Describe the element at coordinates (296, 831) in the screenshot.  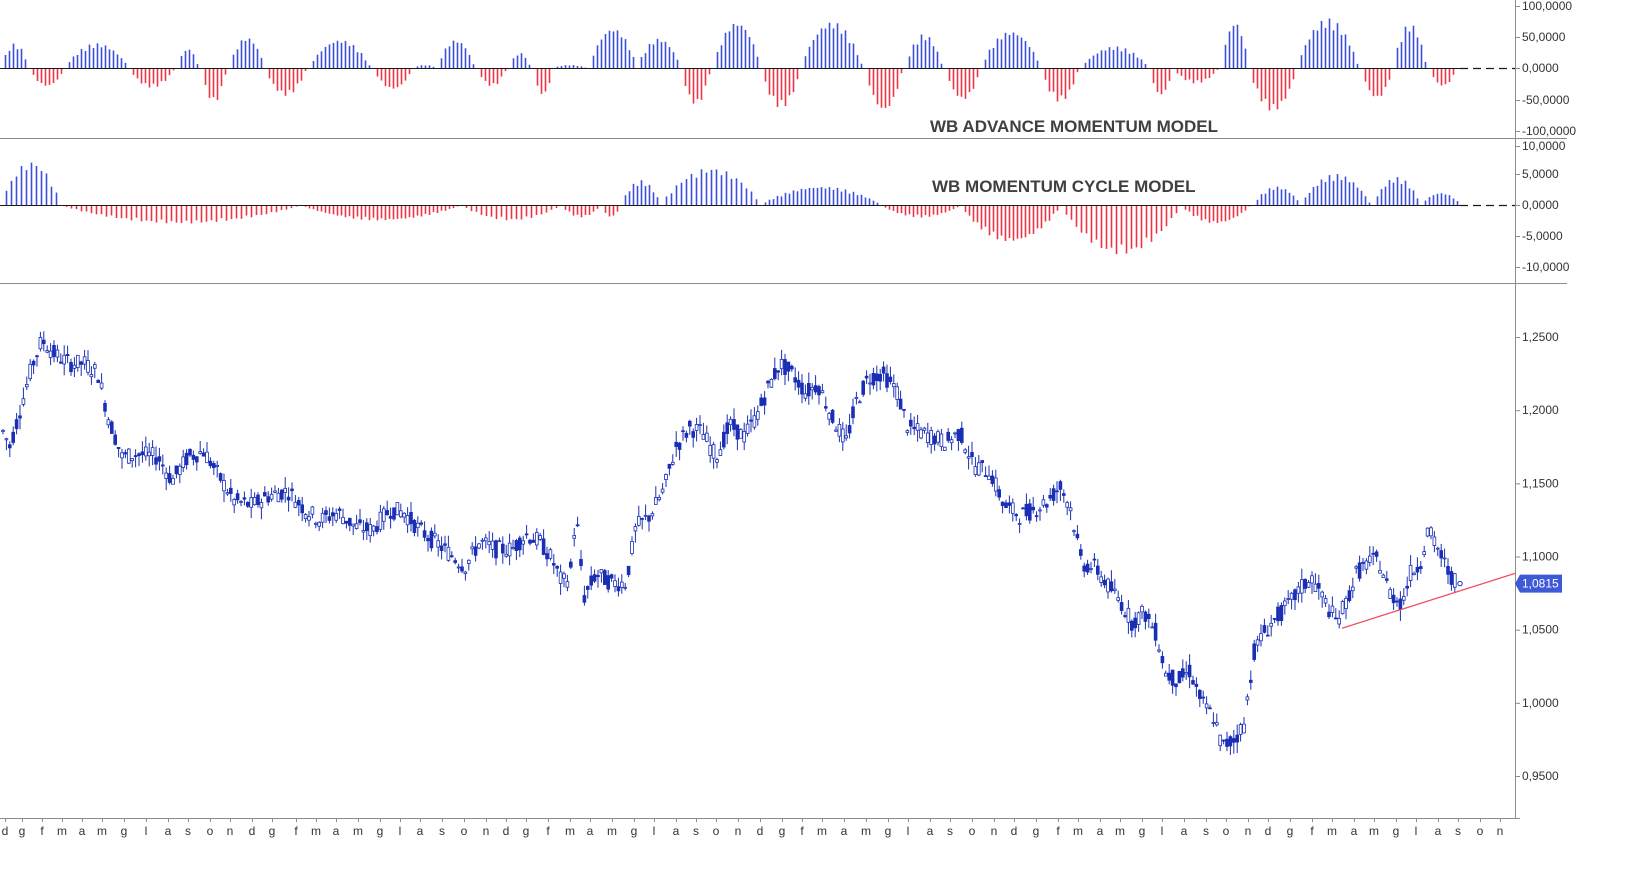
I see `x-tick-label: f` at that location.